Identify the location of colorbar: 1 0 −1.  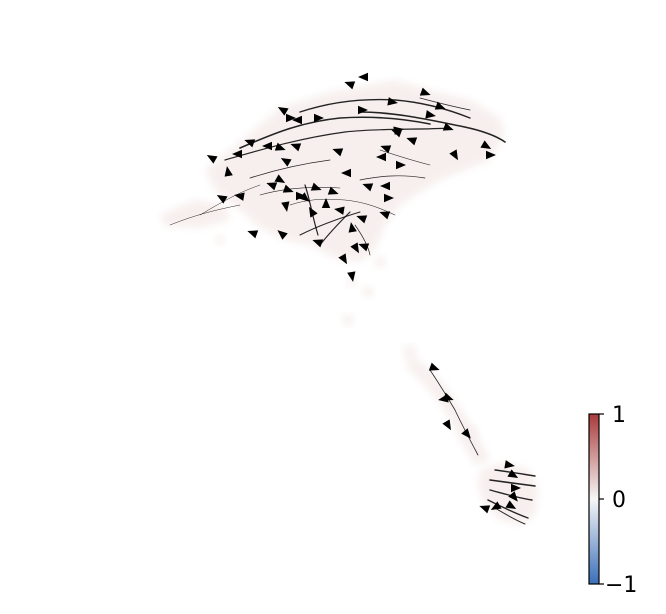
(612, 500).